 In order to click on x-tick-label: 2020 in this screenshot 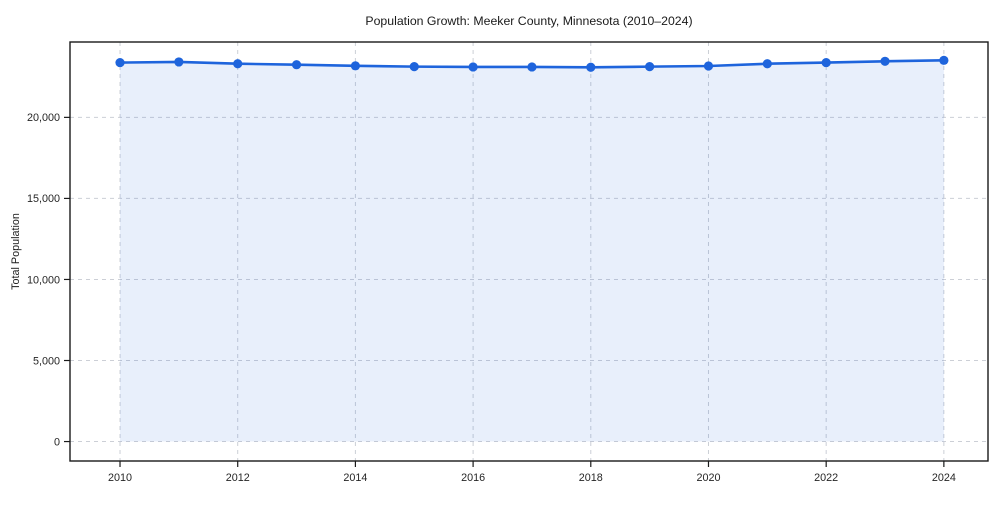, I will do `click(708, 478)`.